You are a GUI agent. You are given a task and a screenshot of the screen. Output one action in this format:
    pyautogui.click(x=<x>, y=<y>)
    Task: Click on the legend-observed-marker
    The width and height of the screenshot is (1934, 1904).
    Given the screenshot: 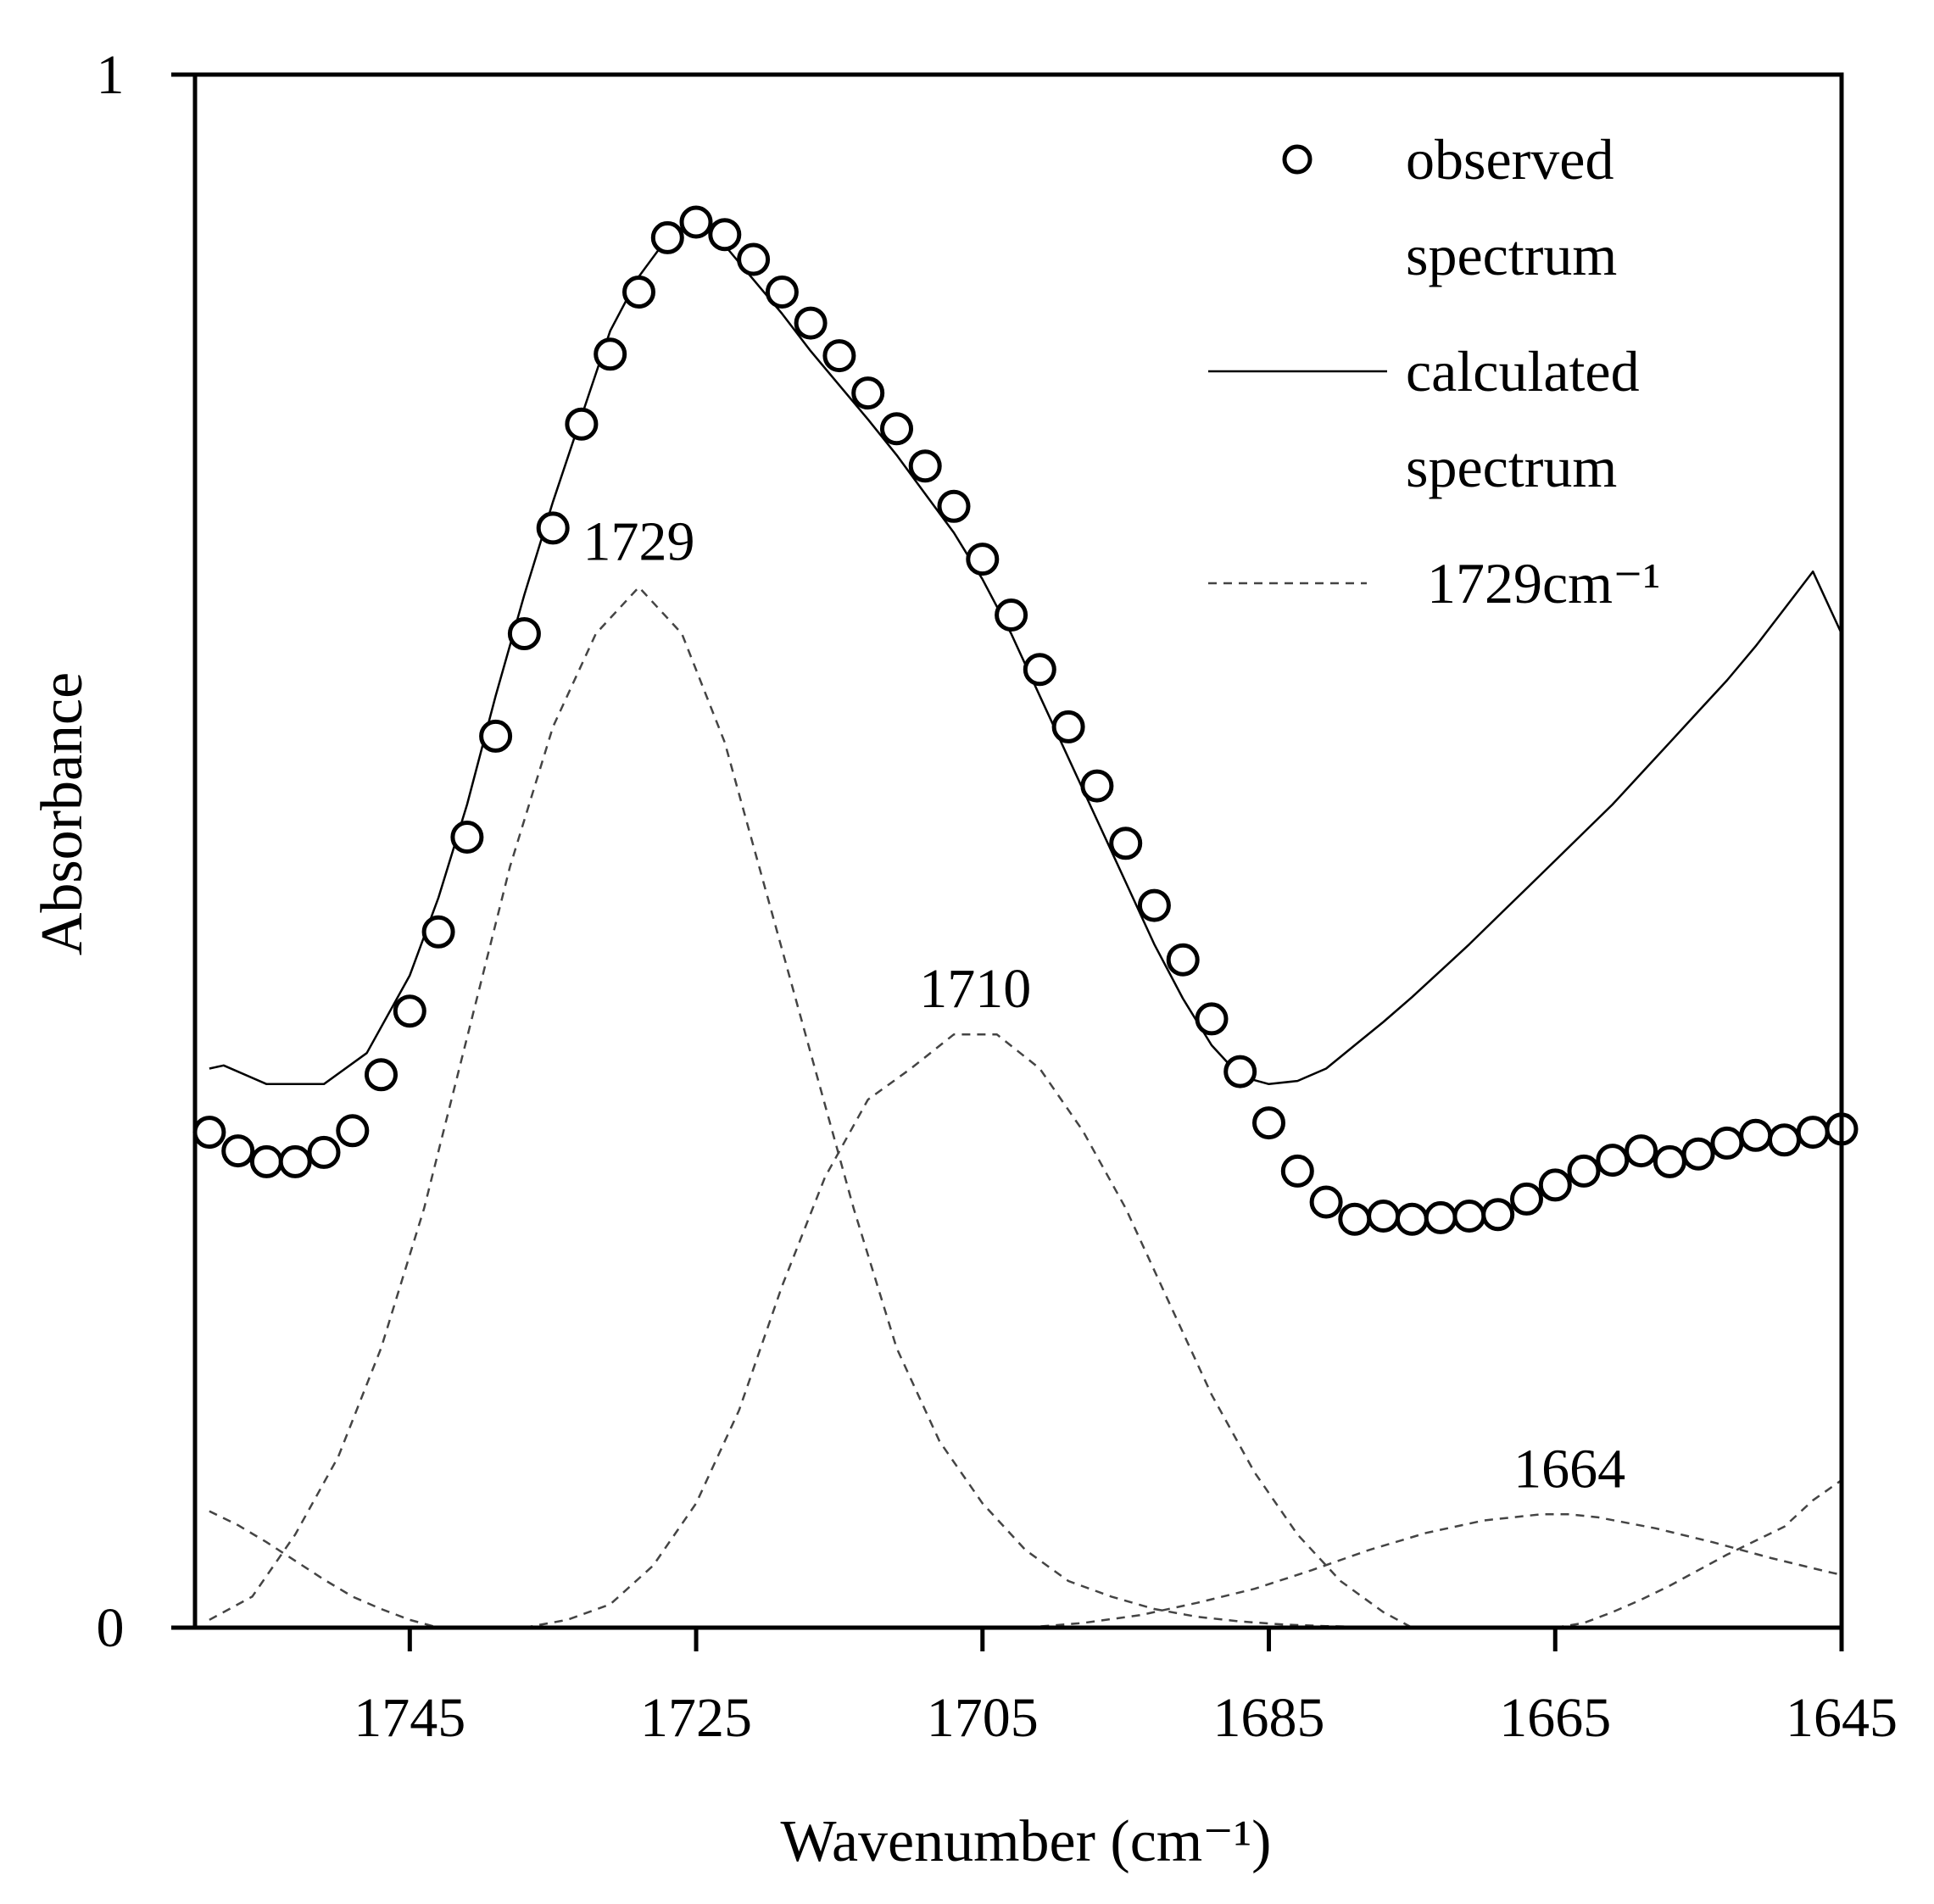 What is the action you would take?
    pyautogui.click(x=1297, y=159)
    